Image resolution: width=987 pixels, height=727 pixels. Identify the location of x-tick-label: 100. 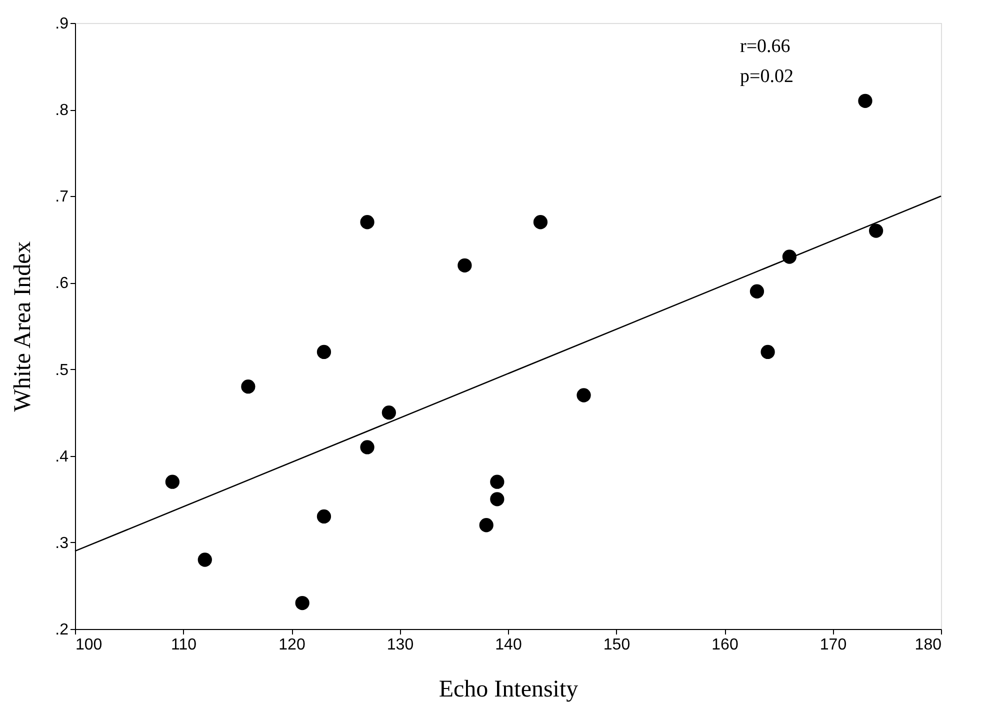
(89, 645).